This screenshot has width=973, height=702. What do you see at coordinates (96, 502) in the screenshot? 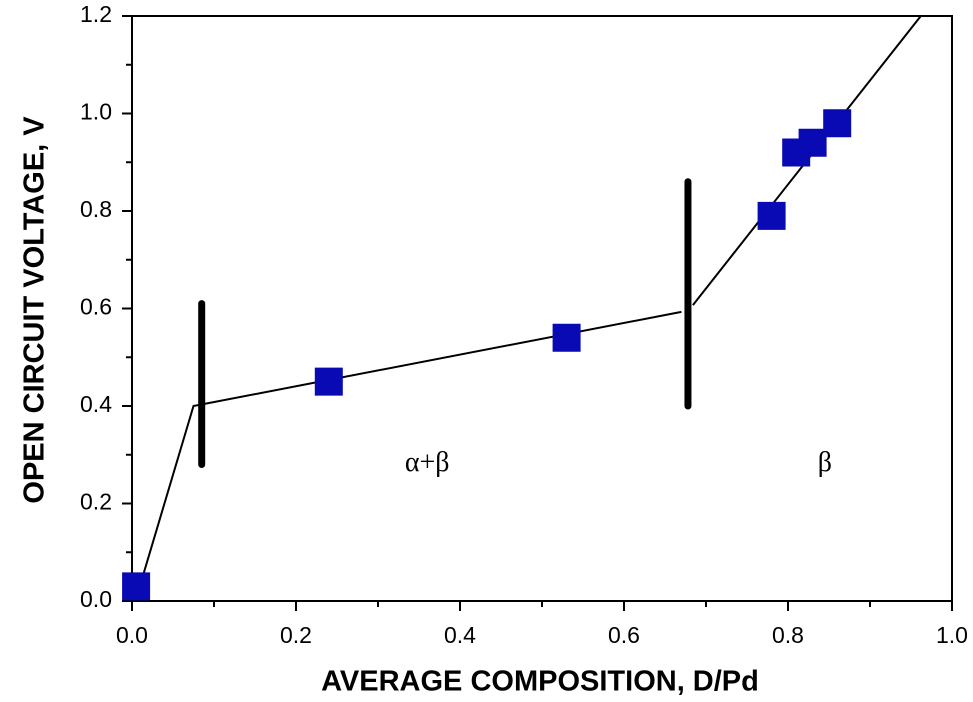
I see `y-tick-label: 0.2` at bounding box center [96, 502].